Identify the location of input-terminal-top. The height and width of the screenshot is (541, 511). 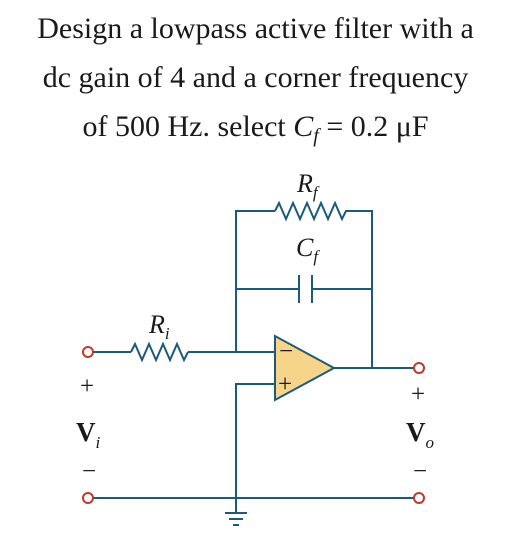
(88, 352).